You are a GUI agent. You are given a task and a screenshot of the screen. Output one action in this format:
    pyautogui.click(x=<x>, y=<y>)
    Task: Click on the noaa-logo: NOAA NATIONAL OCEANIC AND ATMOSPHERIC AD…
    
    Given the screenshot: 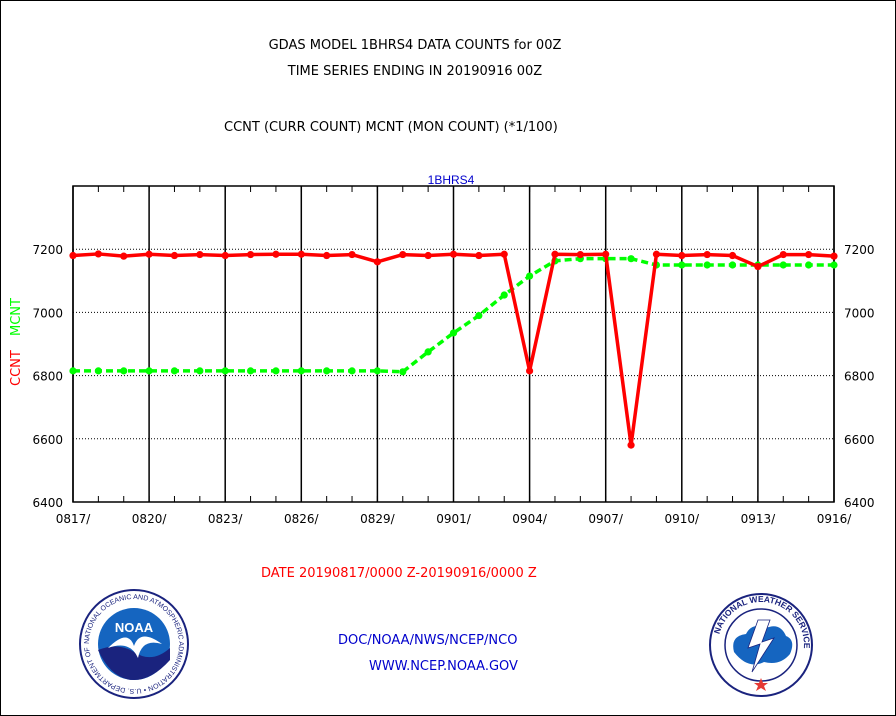 What is the action you would take?
    pyautogui.click(x=133, y=643)
    